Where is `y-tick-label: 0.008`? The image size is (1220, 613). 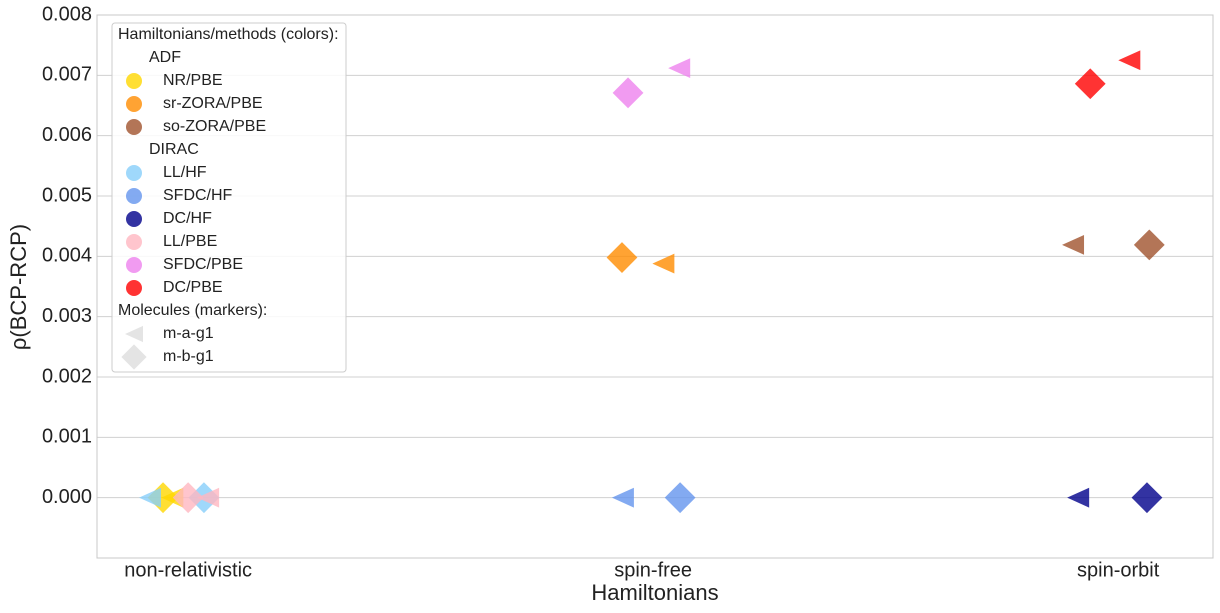 y-tick-label: 0.008 is located at coordinates (67, 14).